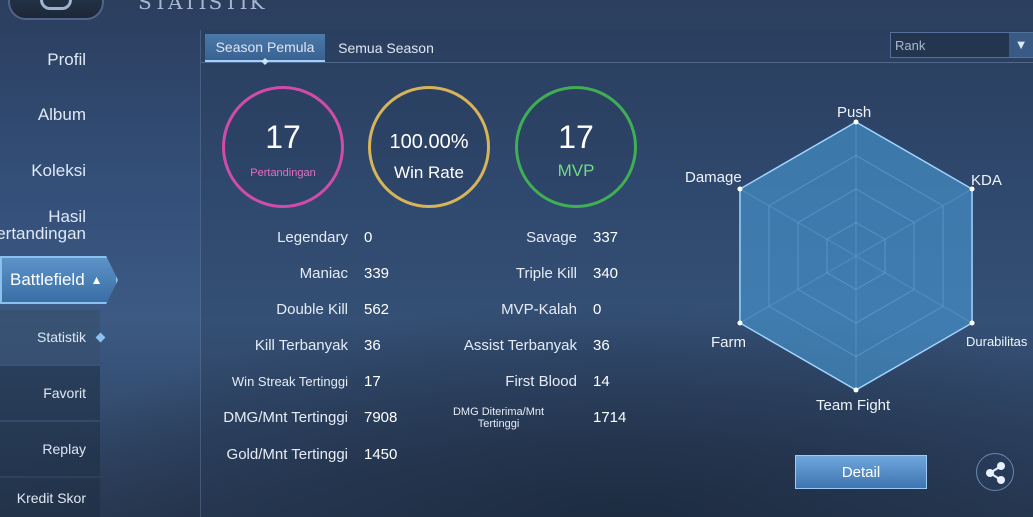 The width and height of the screenshot is (1033, 517). Describe the element at coordinates (61, 114) in the screenshot. I see `sidebar-item-album: Album` at that location.